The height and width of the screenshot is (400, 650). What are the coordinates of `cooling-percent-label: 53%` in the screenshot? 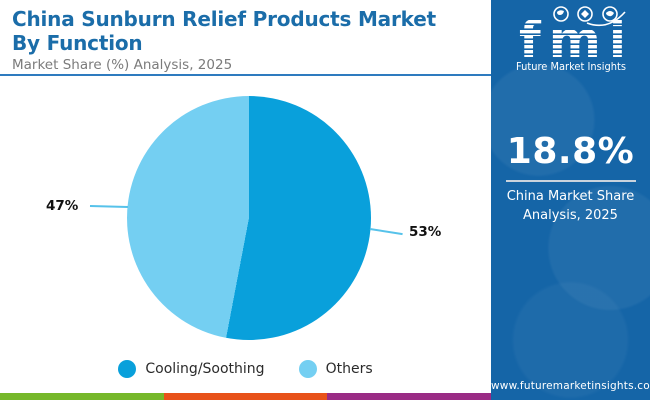 It's located at (425, 232).